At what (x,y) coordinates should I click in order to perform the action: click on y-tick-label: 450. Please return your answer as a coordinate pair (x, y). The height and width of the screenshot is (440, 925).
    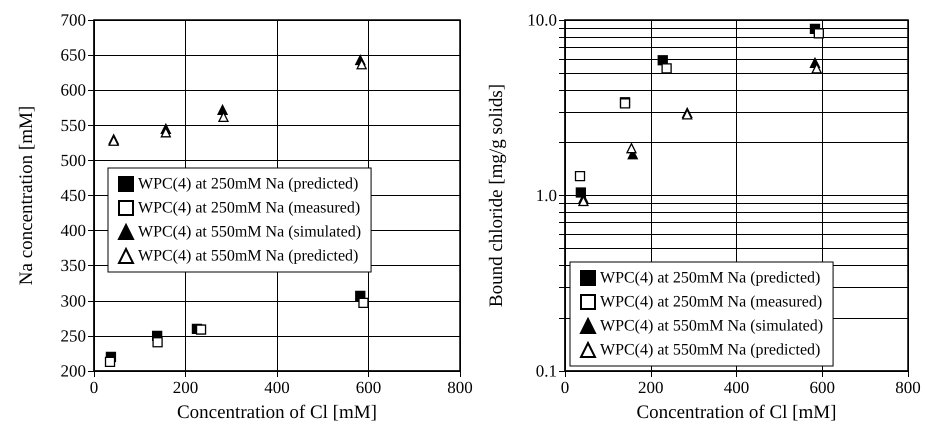
    Looking at the image, I should click on (73, 195).